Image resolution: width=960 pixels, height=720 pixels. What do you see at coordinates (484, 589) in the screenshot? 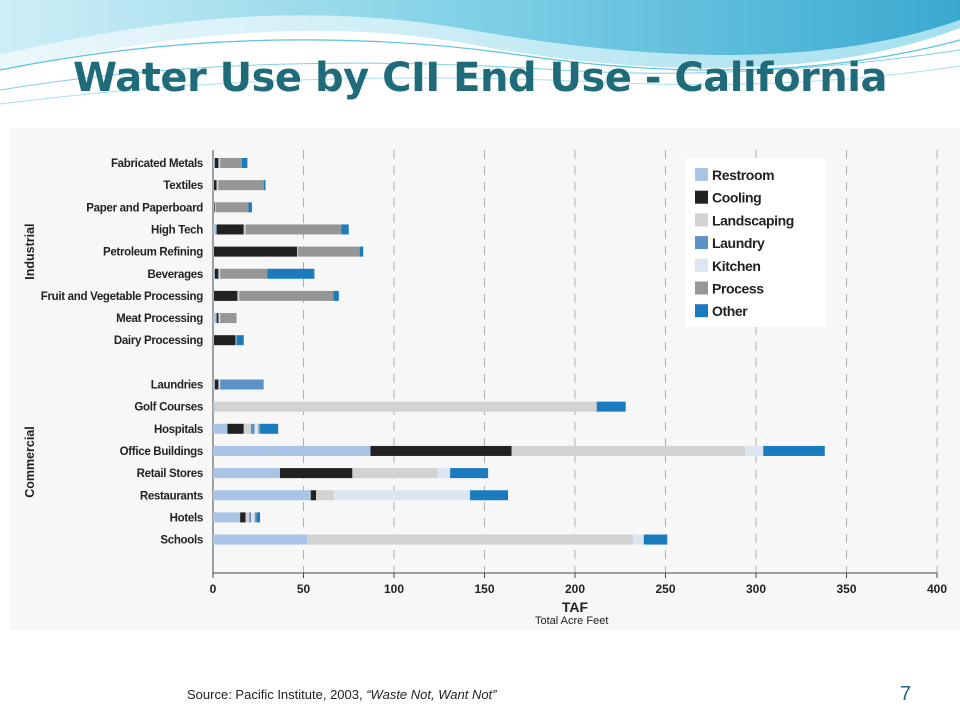
I see `x-tick-label: 150` at bounding box center [484, 589].